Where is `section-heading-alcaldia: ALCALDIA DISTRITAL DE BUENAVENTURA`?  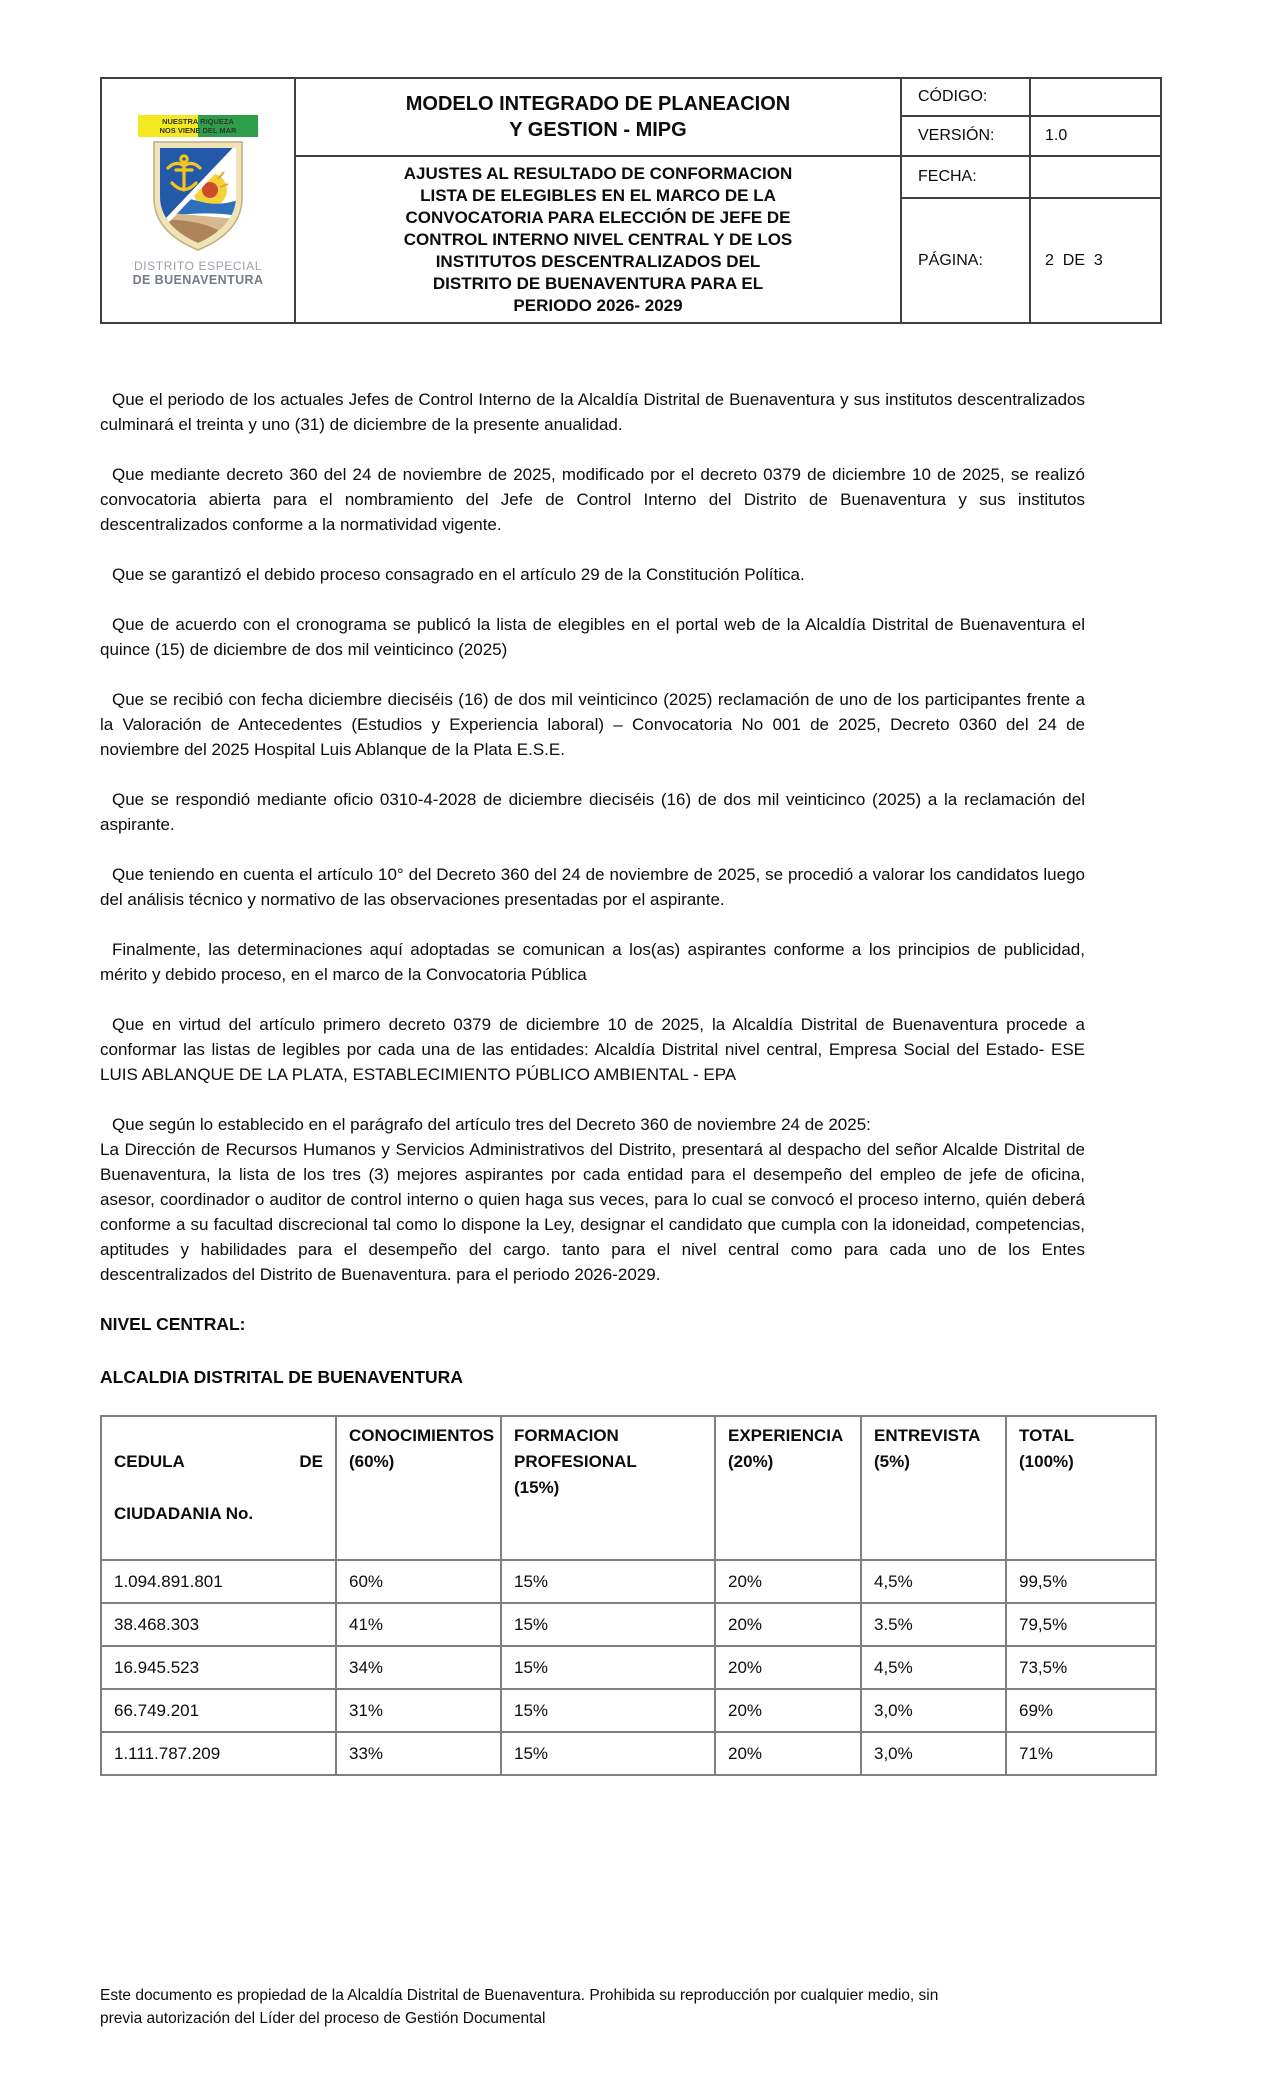
section-heading-alcaldia: ALCALDIA DISTRITAL DE BUENAVENTURA is located at coordinates (281, 1377).